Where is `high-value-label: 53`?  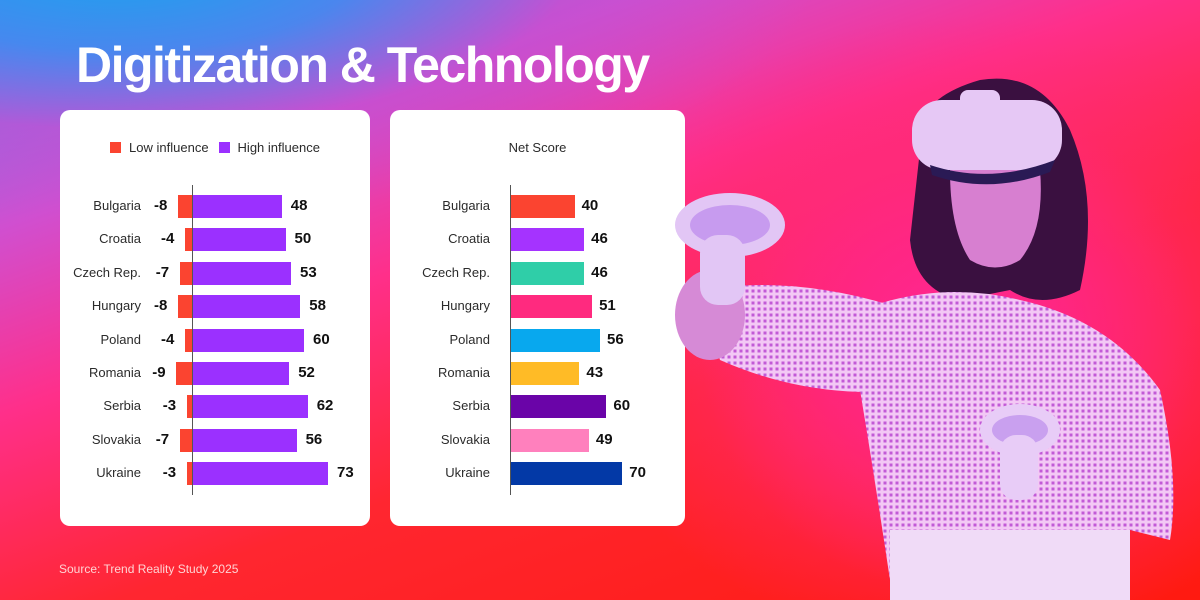
high-value-label: 53 is located at coordinates (308, 272).